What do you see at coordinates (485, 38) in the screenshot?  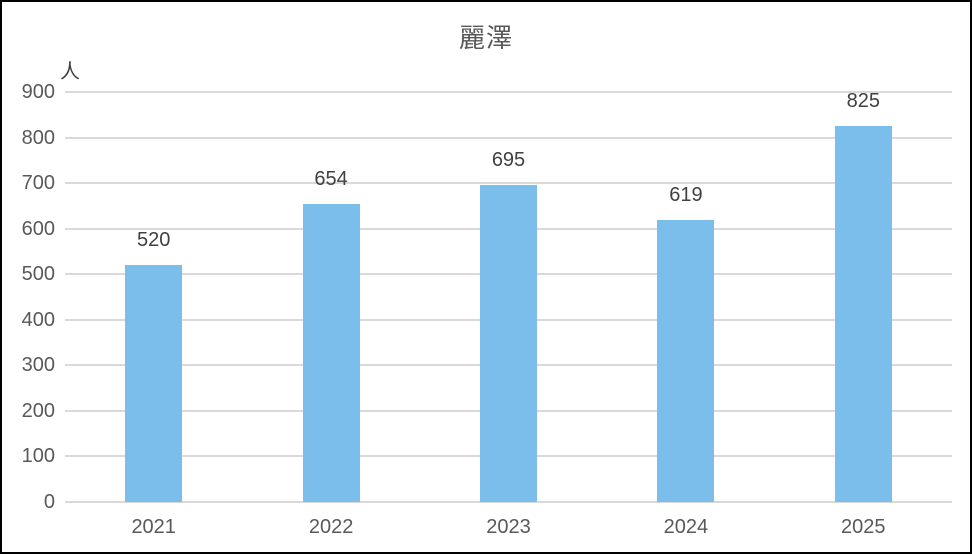 I see `chart-title: 麗澤` at bounding box center [485, 38].